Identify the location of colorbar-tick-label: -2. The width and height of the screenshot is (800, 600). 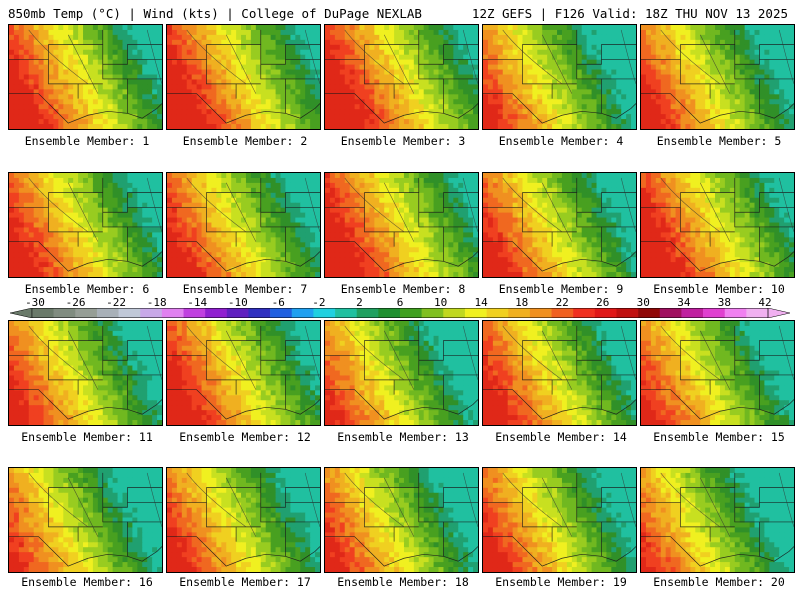
(319, 302).